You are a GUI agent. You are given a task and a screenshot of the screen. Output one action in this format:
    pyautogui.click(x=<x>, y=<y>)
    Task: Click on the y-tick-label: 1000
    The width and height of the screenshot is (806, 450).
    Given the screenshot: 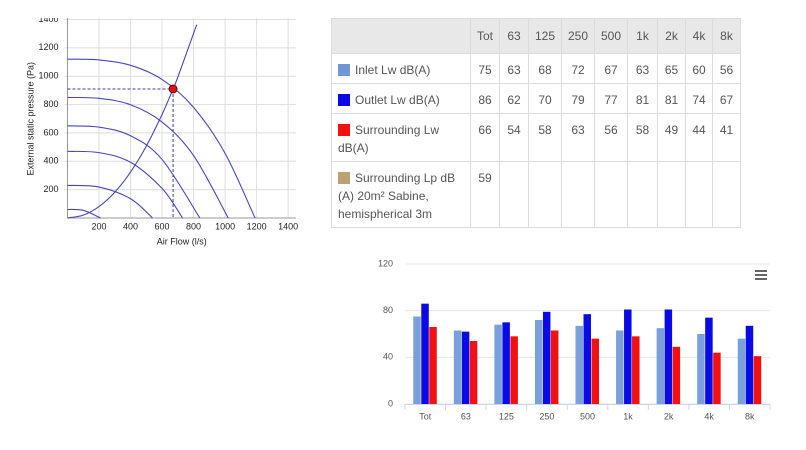 What is the action you would take?
    pyautogui.click(x=48, y=76)
    